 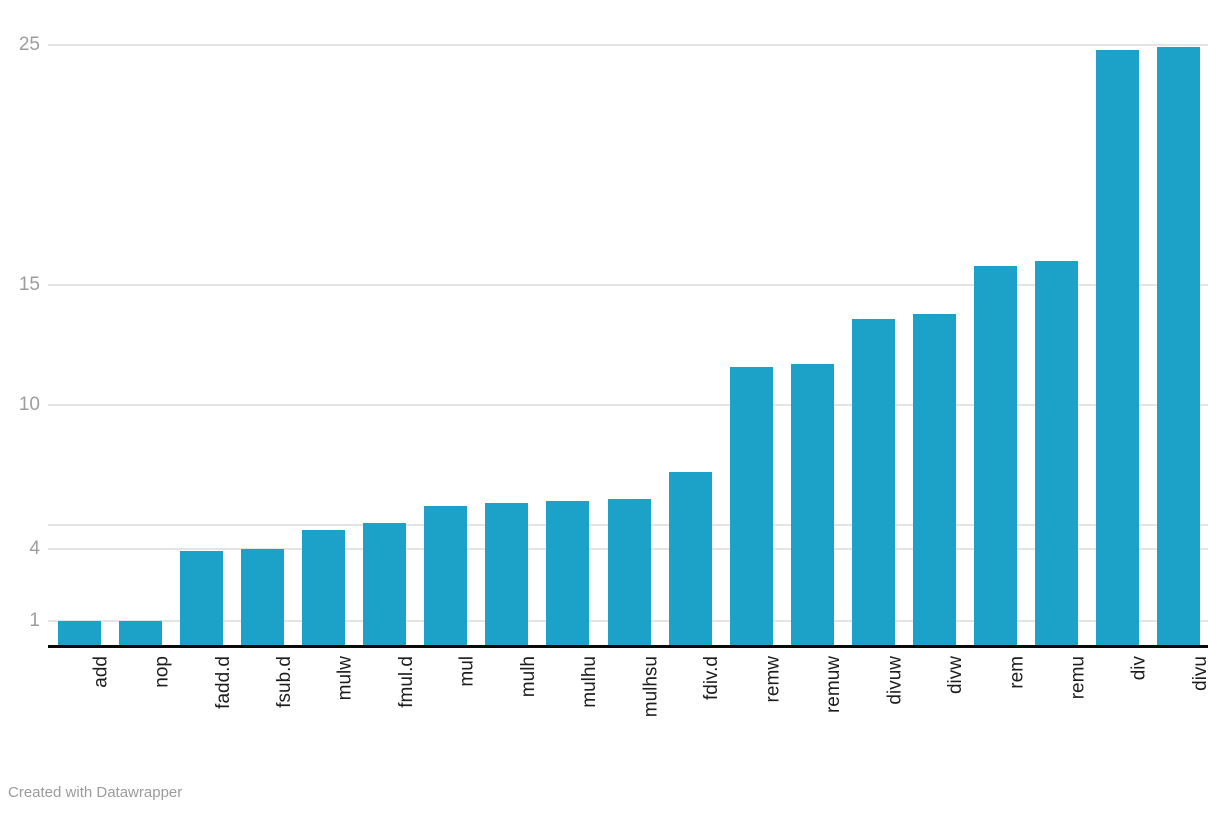 I want to click on x-axis-label-rem: rem, so click(x=1017, y=672).